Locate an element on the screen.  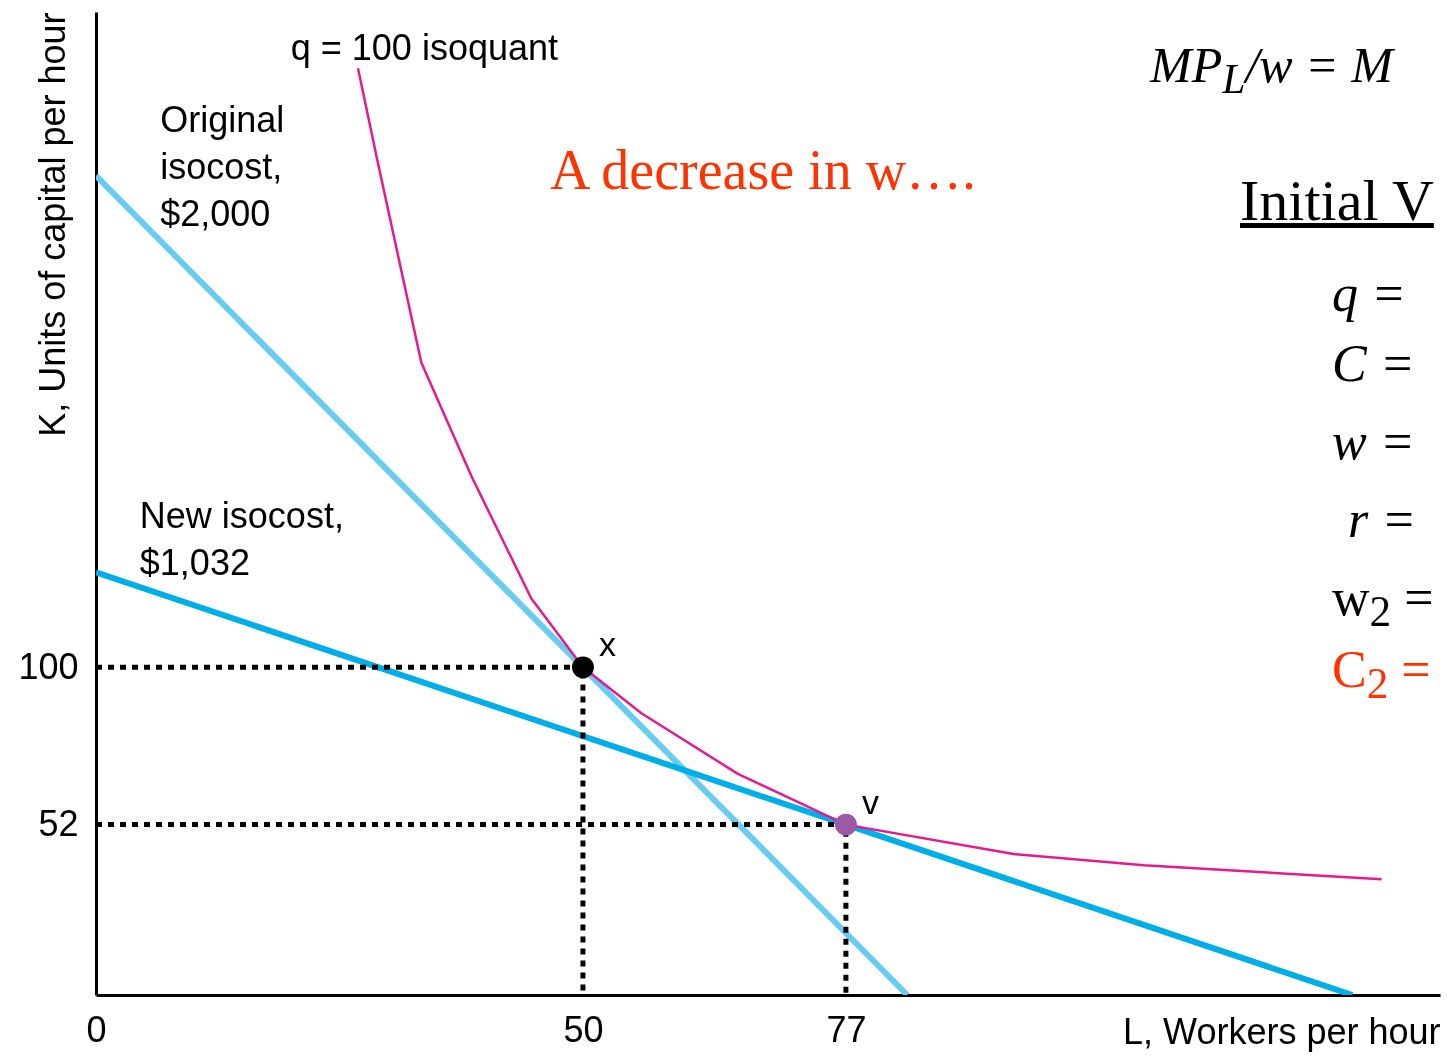
annotation: Initial V is located at coordinates (1337, 200).